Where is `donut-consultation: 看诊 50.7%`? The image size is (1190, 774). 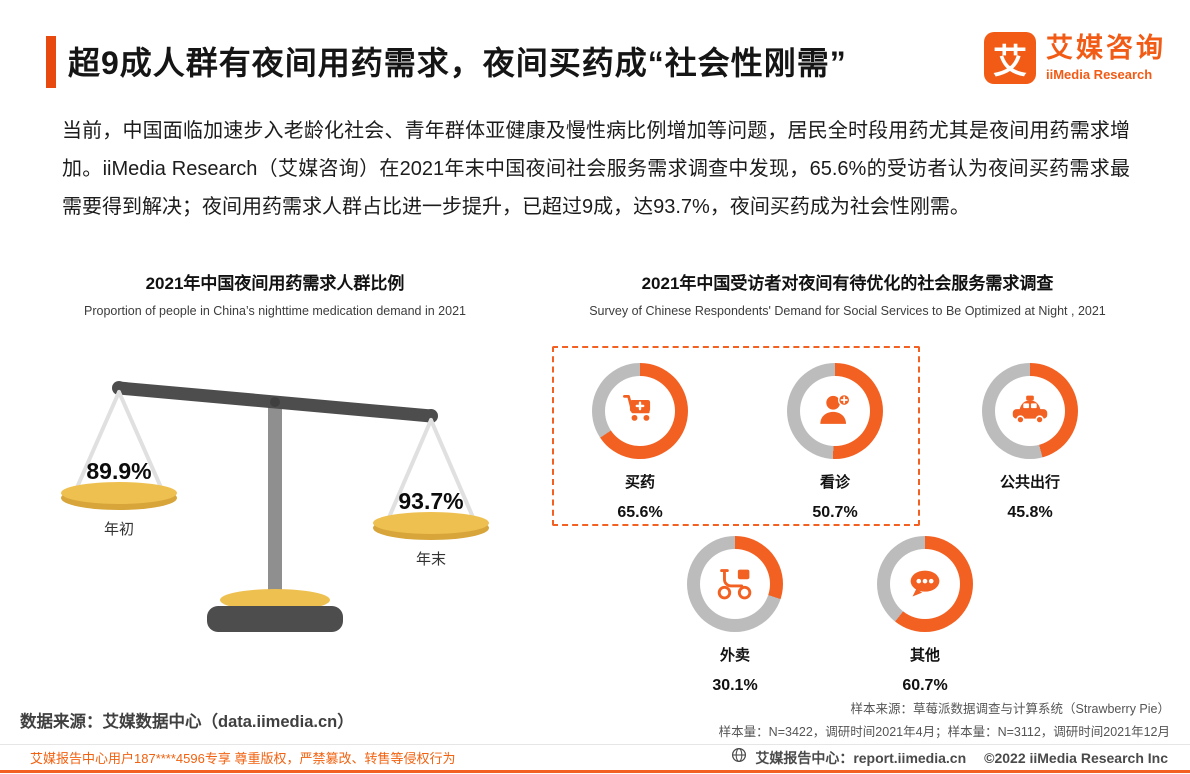 donut-consultation: 看诊 50.7% is located at coordinates (835, 443).